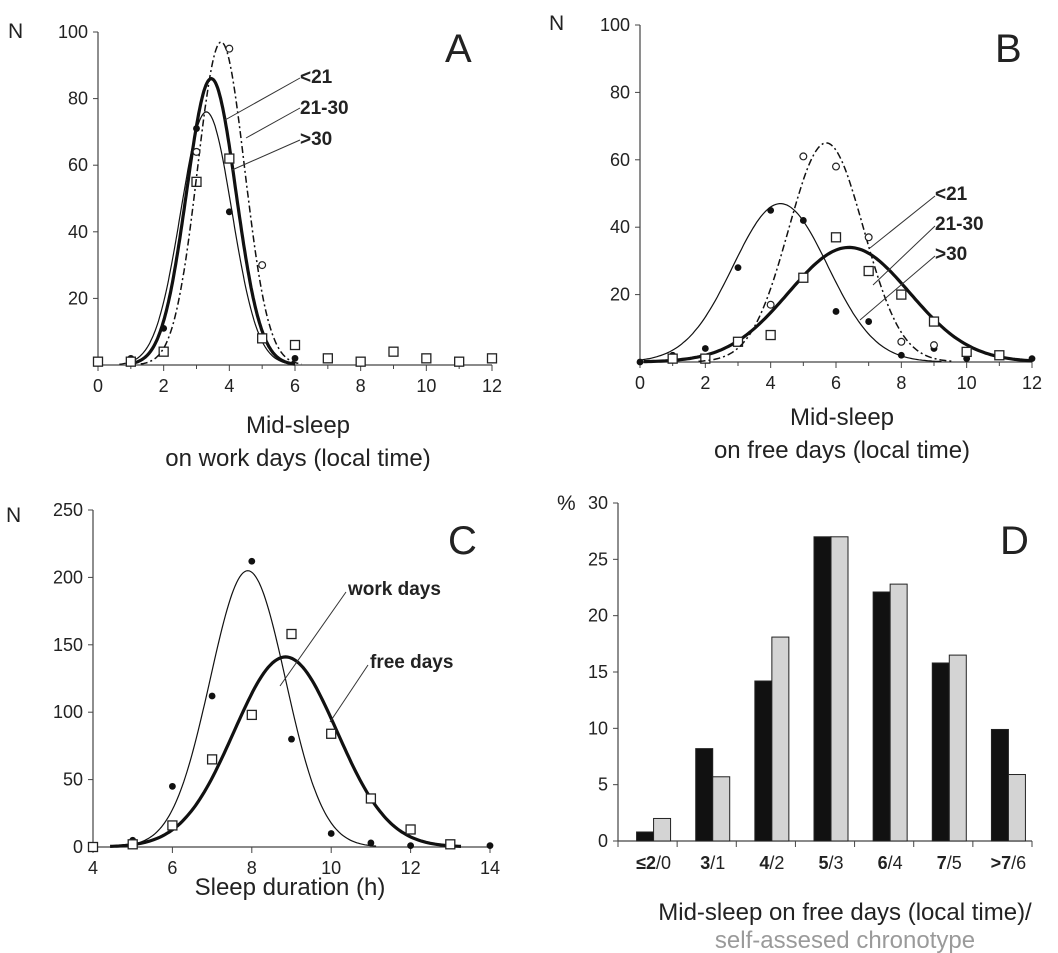 The width and height of the screenshot is (1058, 953). Describe the element at coordinates (771, 383) in the screenshot. I see `x-tick-label: 4` at that location.